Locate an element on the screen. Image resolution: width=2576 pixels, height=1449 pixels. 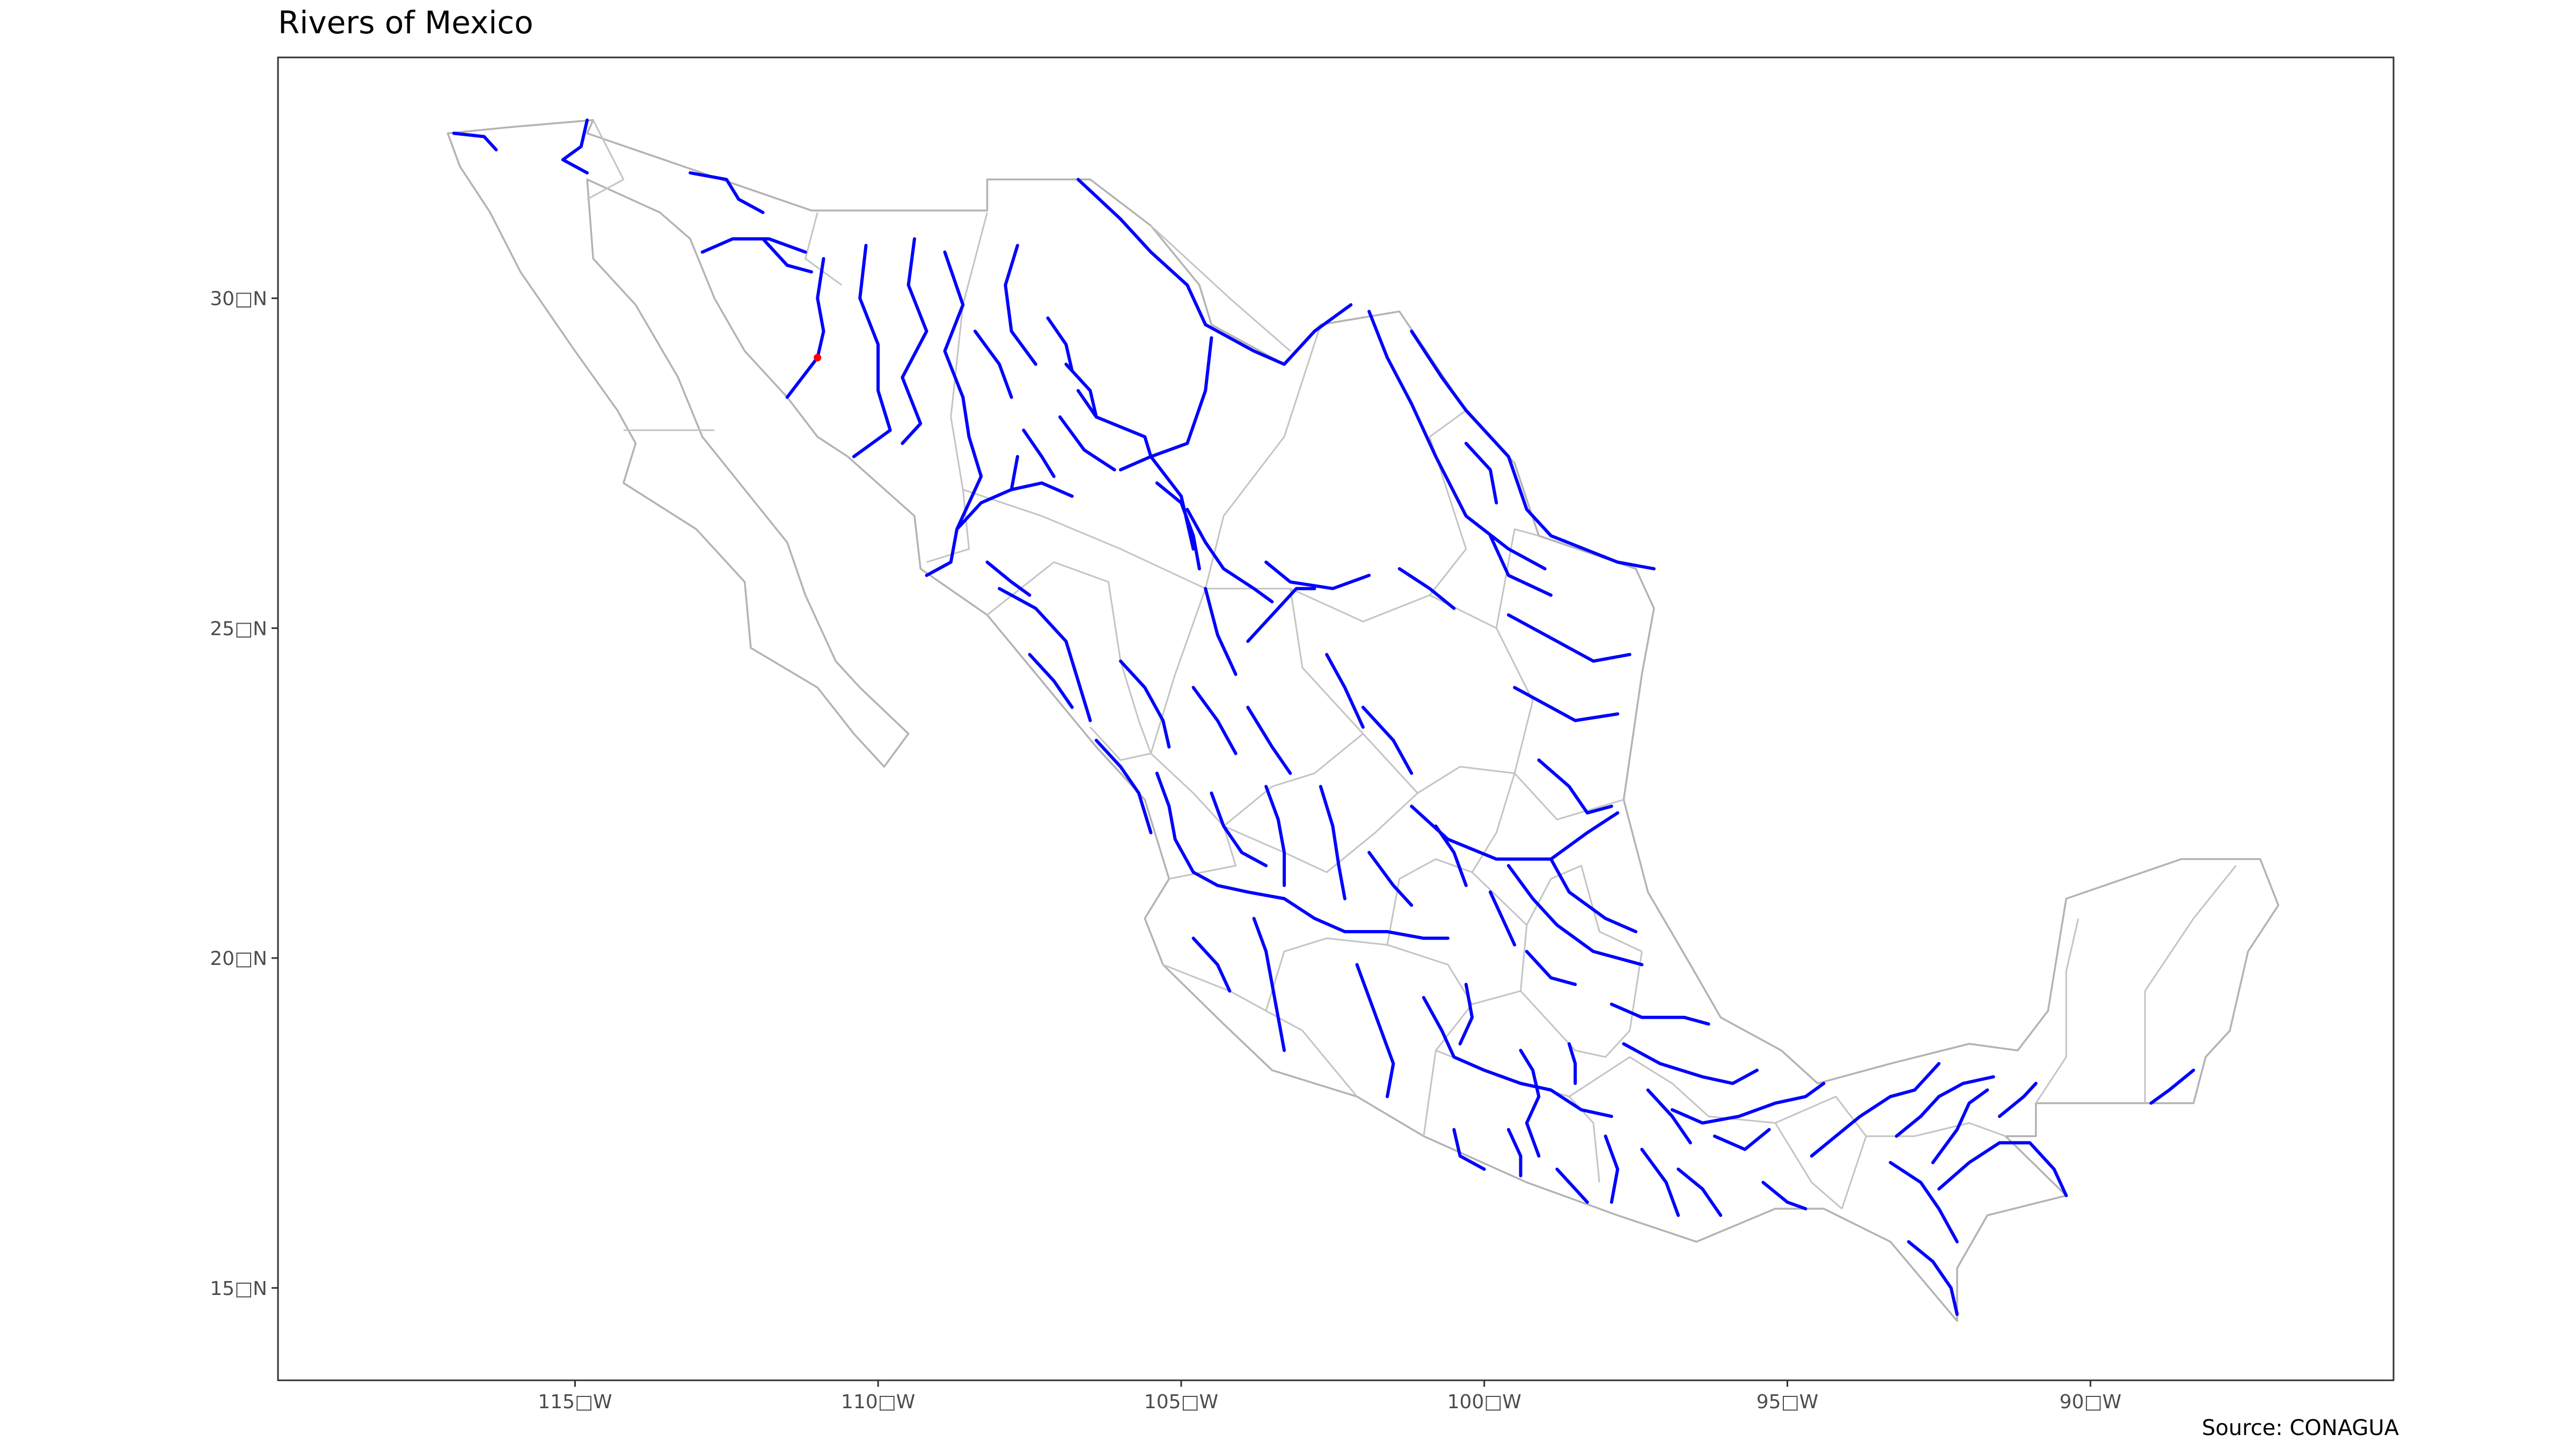
x-tick-label-5: 90□W is located at coordinates (2090, 1402).